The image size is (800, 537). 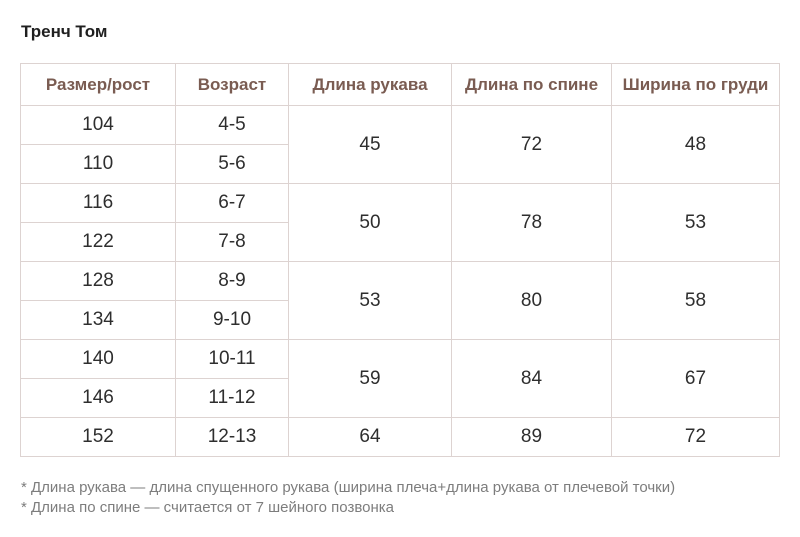 I want to click on size-cell: 104, so click(x=98, y=125).